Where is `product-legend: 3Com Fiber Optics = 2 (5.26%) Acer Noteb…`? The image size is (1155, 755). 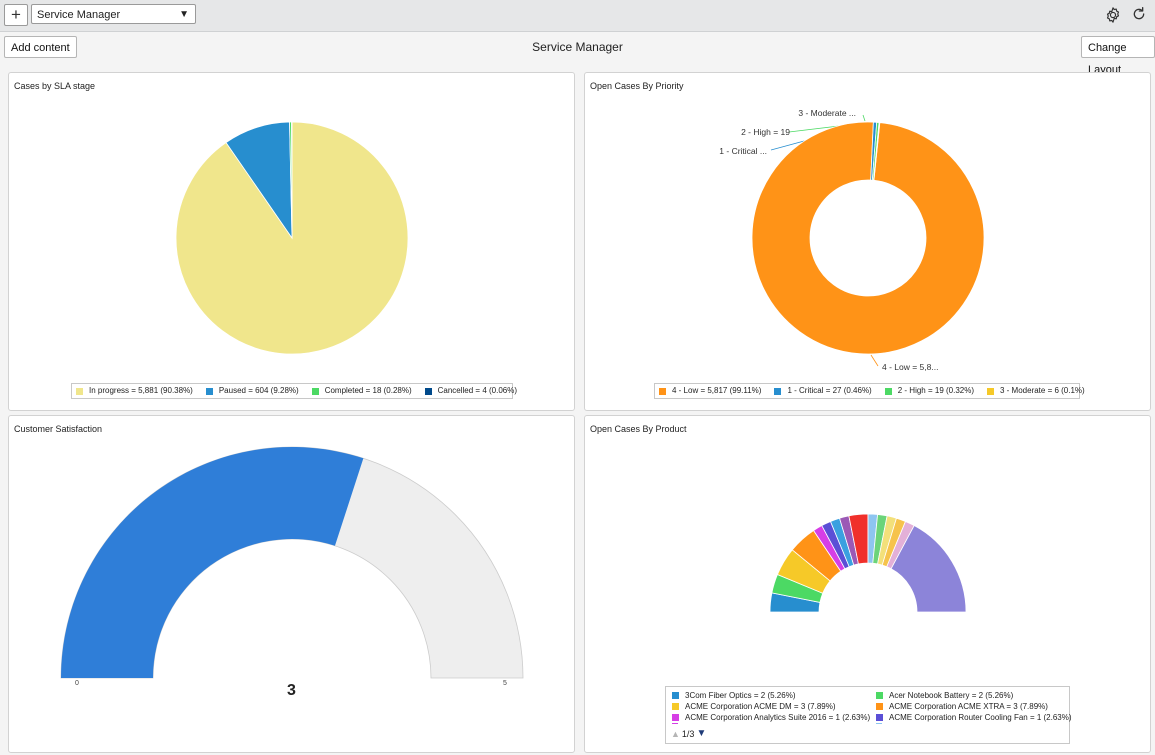 product-legend: 3Com Fiber Optics = 2 (5.26%) Acer Noteb… is located at coordinates (868, 715).